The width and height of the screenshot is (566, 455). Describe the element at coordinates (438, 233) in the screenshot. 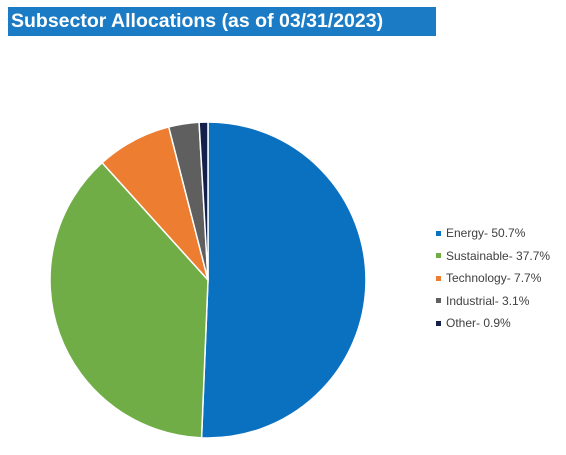

I see `legend-swatch-energy` at that location.